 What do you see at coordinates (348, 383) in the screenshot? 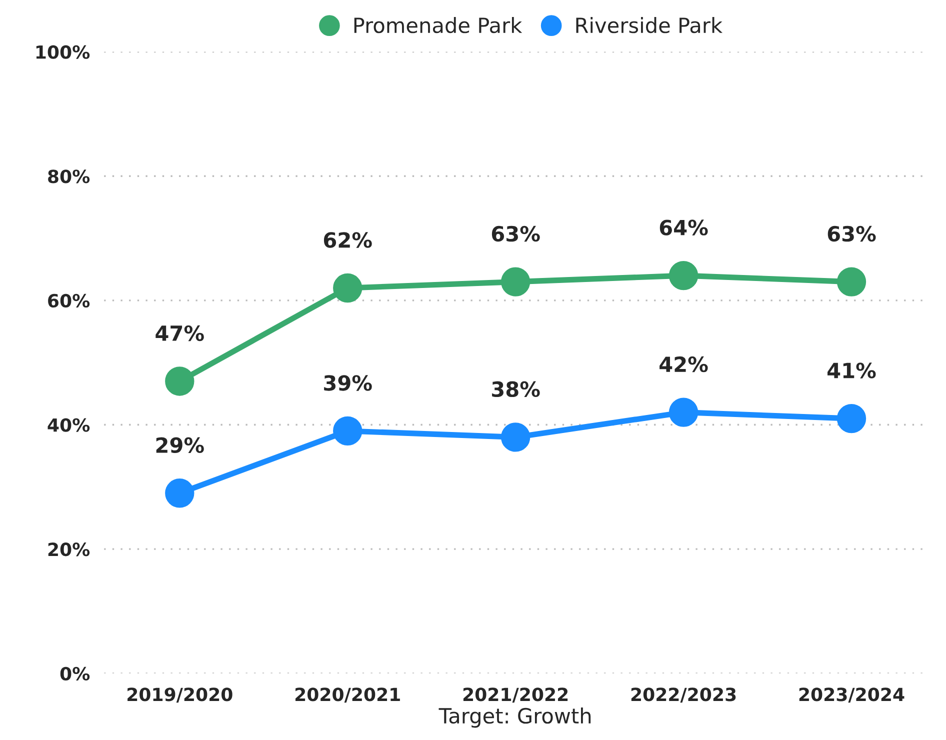
I see `data-label: 39%` at bounding box center [348, 383].